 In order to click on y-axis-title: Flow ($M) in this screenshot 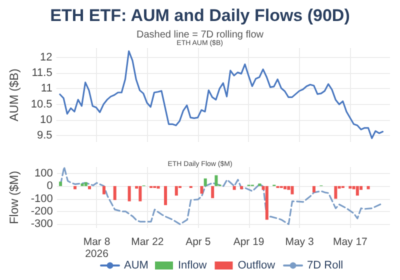, I will do `click(14, 197)`.